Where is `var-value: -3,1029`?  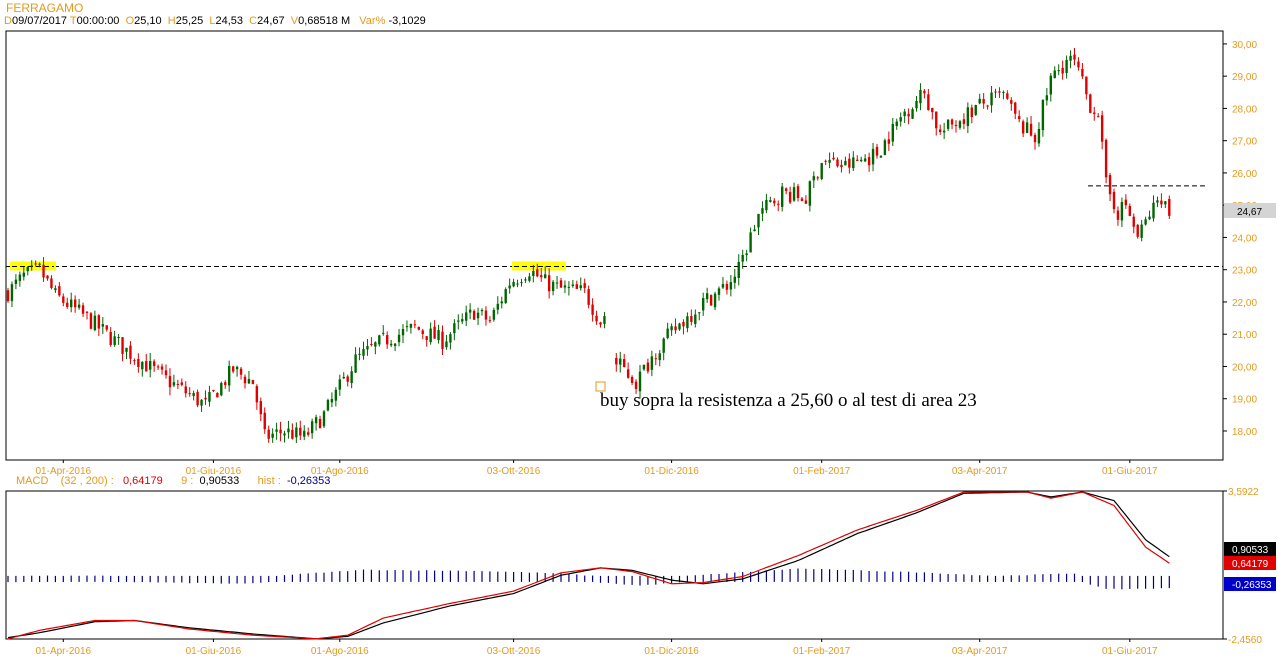
var-value: -3,1029 is located at coordinates (407, 21).